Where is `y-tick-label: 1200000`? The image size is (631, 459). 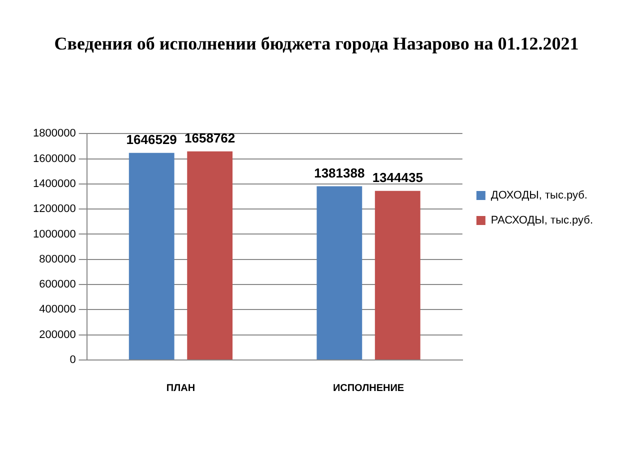
y-tick-label: 1200000 is located at coordinates (54, 209).